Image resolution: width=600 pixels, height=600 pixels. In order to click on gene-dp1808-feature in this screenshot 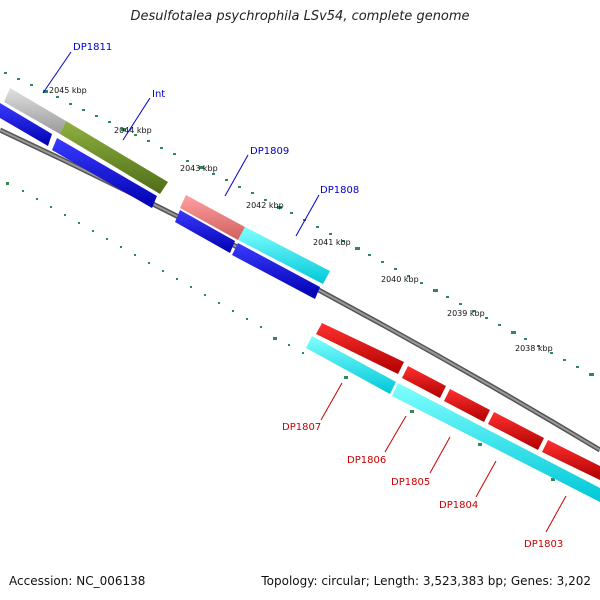, I will do `click(284, 255)`.